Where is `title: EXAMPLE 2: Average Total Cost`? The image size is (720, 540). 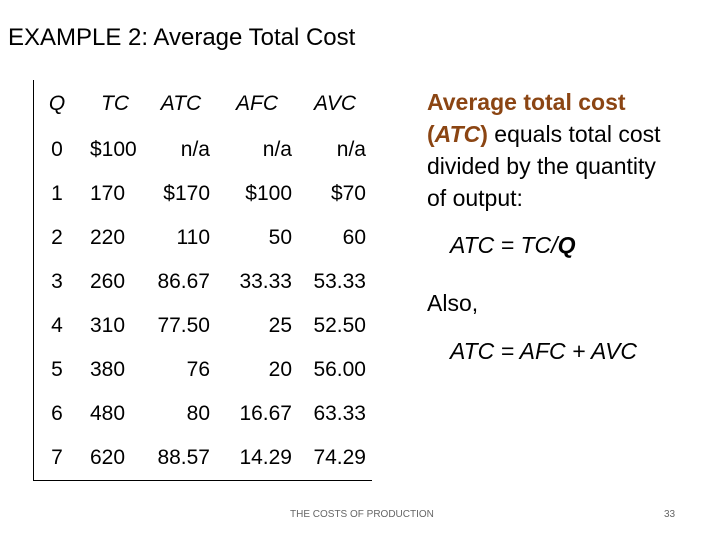 title: EXAMPLE 2: Average Total Cost is located at coordinates (182, 37).